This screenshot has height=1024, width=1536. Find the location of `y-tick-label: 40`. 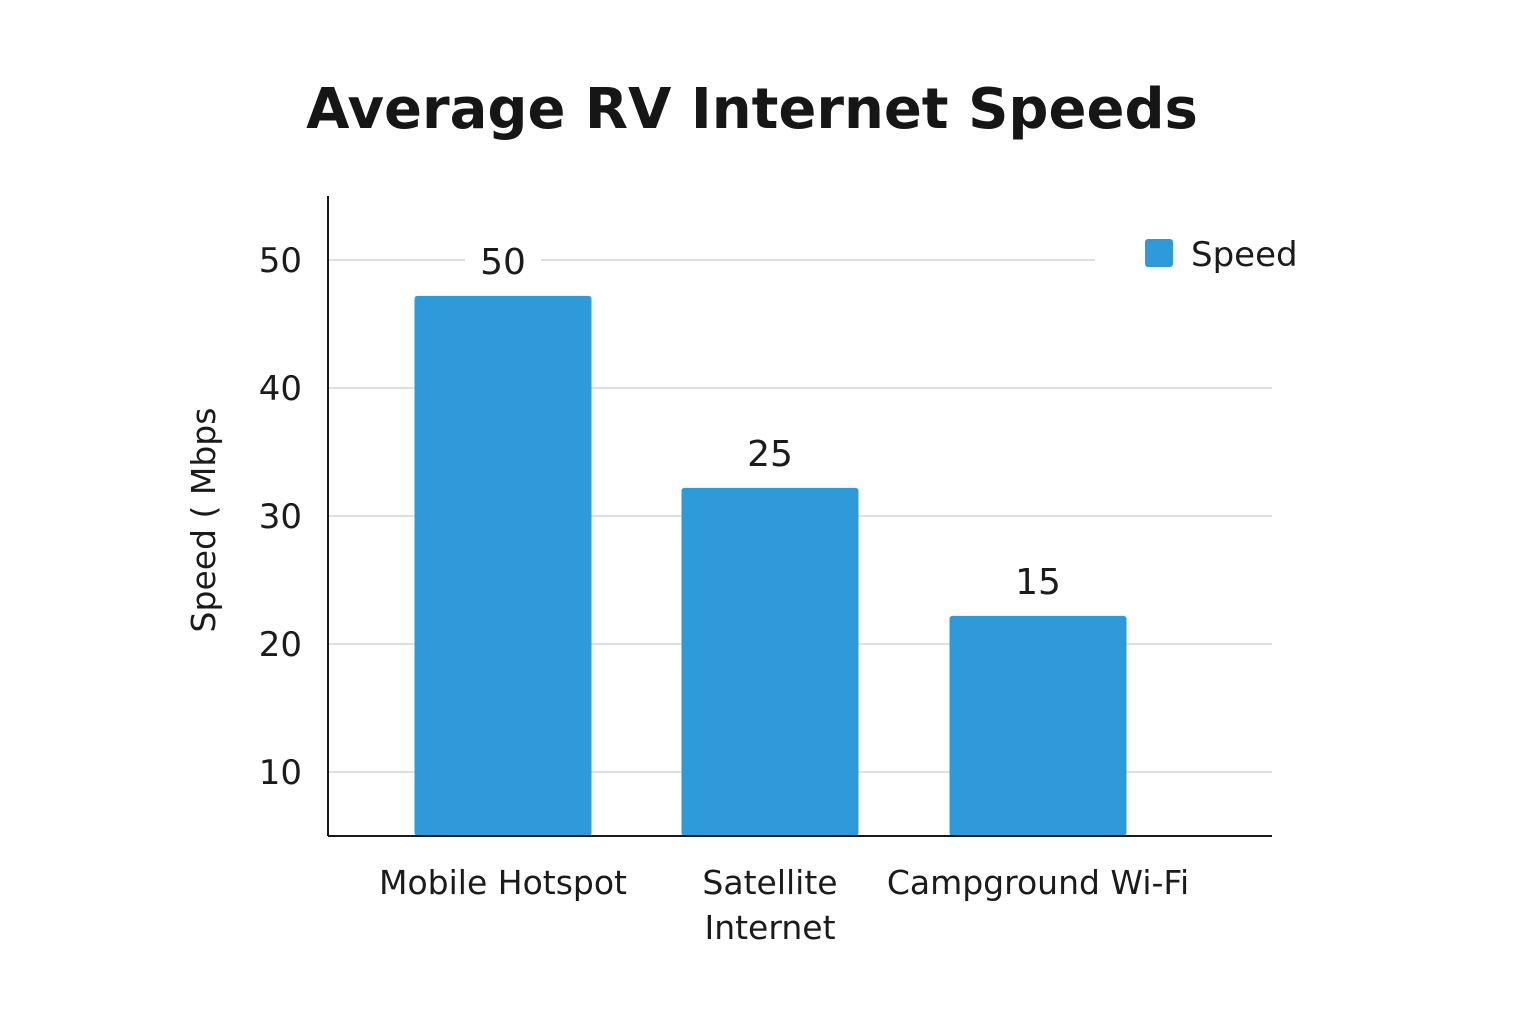

y-tick-label: 40 is located at coordinates (280, 389).